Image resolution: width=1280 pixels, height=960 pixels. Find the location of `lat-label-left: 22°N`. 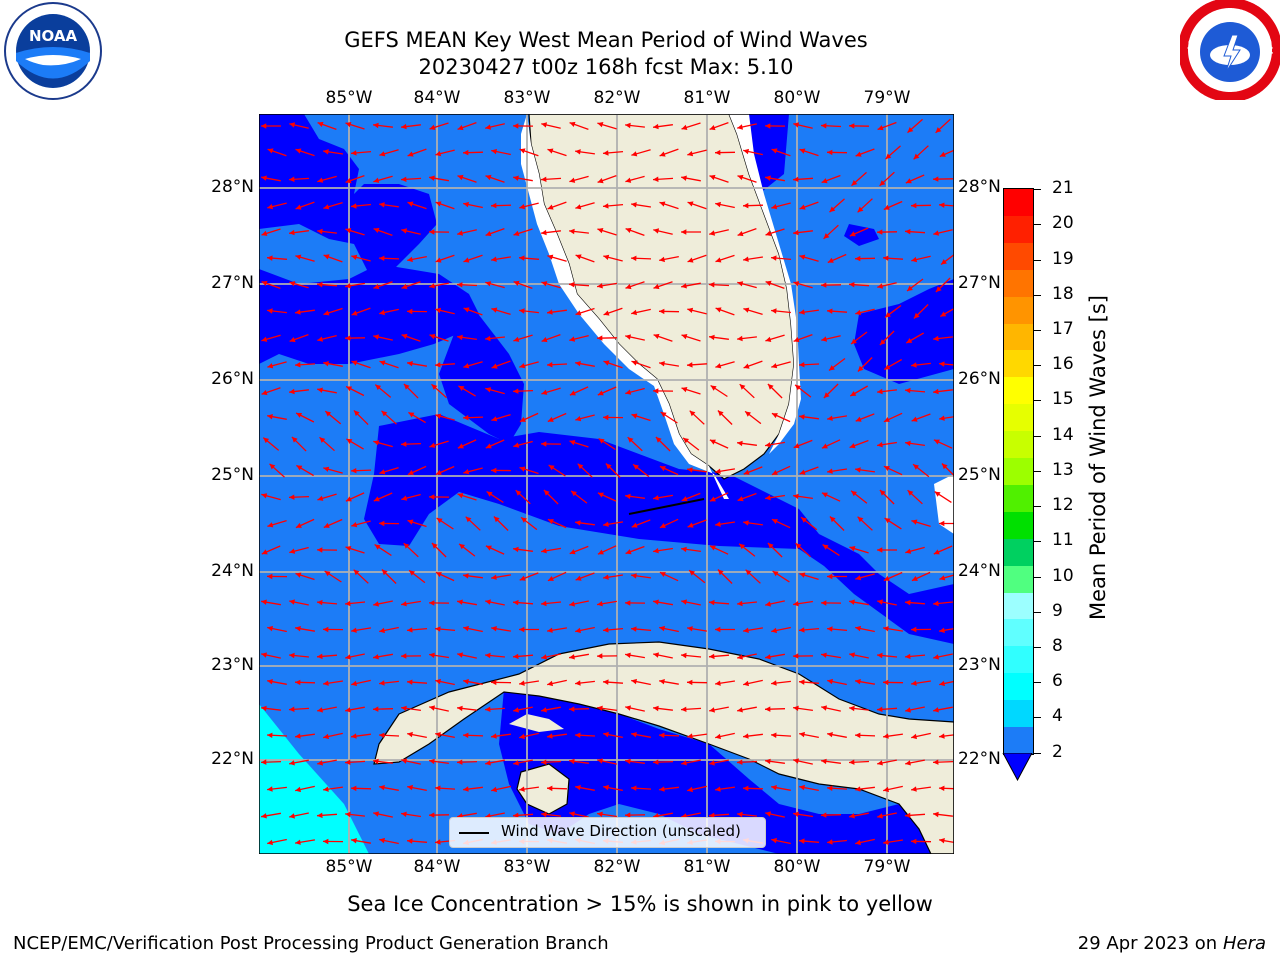

lat-label-left: 22°N is located at coordinates (232, 759).